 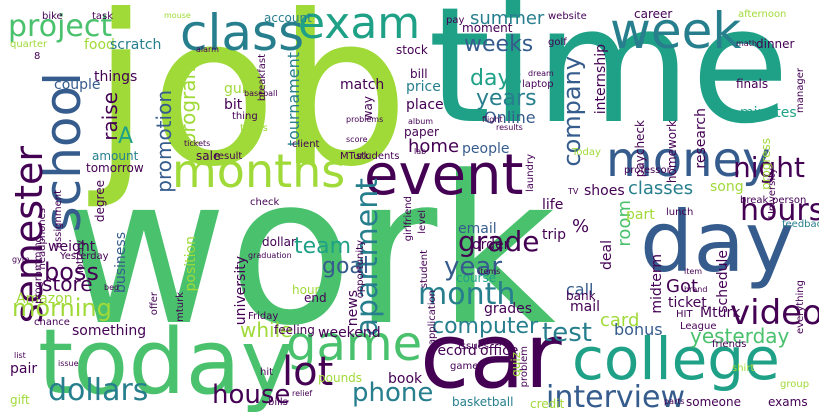 I want to click on word-148-mturk: MTurk, so click(x=355, y=156).